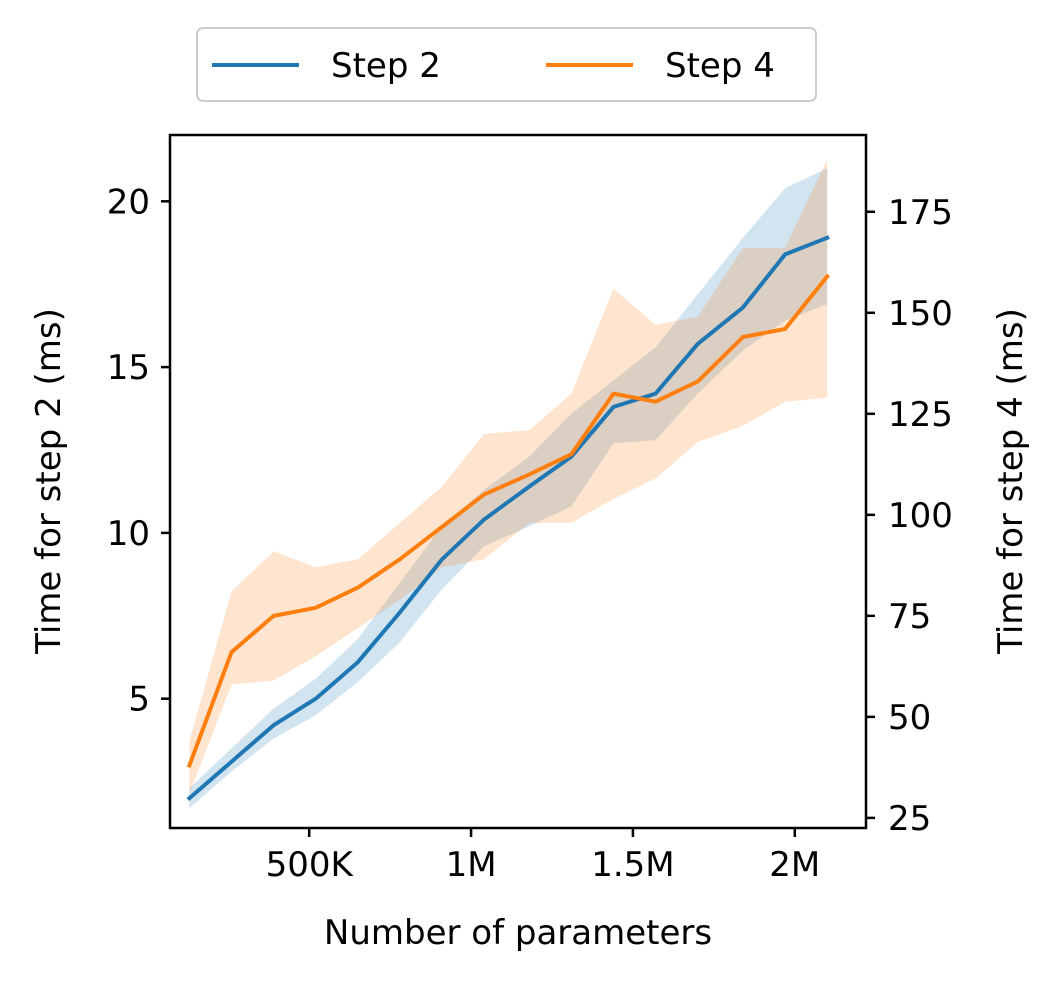  Describe the element at coordinates (543, 856) in the screenshot. I see `x-axis-ticks: 500K 1M 1.5M 2M` at that location.